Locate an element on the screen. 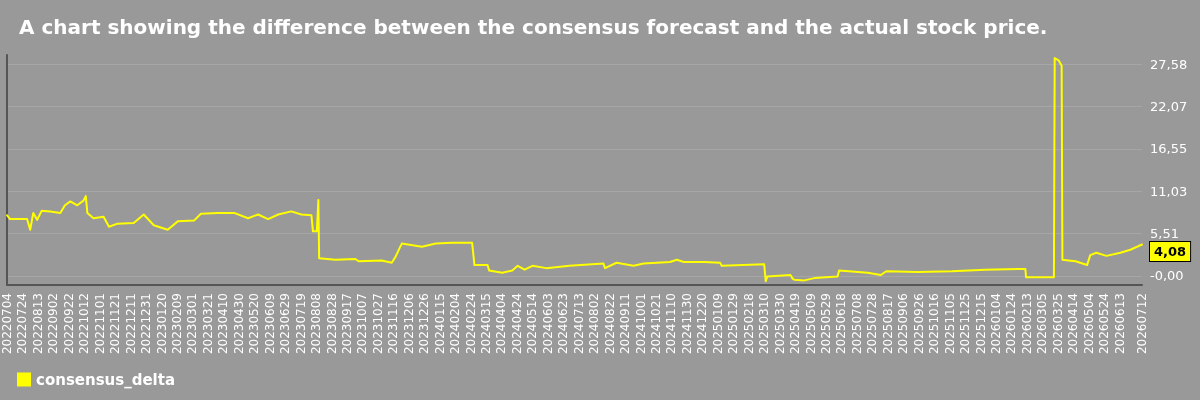  x-tick-label: 20231116 is located at coordinates (393, 324).